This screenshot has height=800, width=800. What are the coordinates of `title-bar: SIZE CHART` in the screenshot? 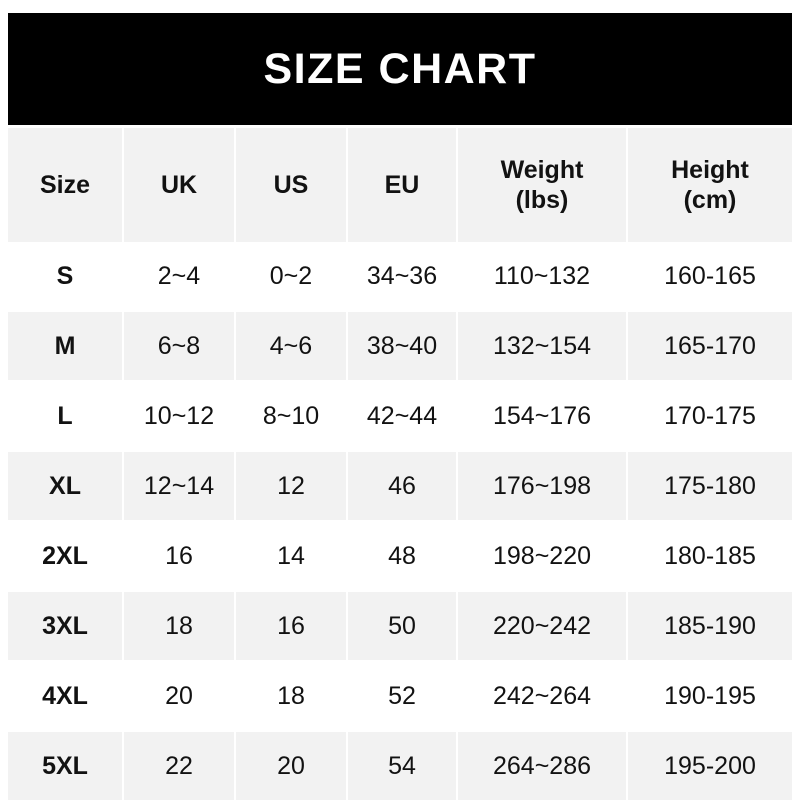 It's located at (400, 69).